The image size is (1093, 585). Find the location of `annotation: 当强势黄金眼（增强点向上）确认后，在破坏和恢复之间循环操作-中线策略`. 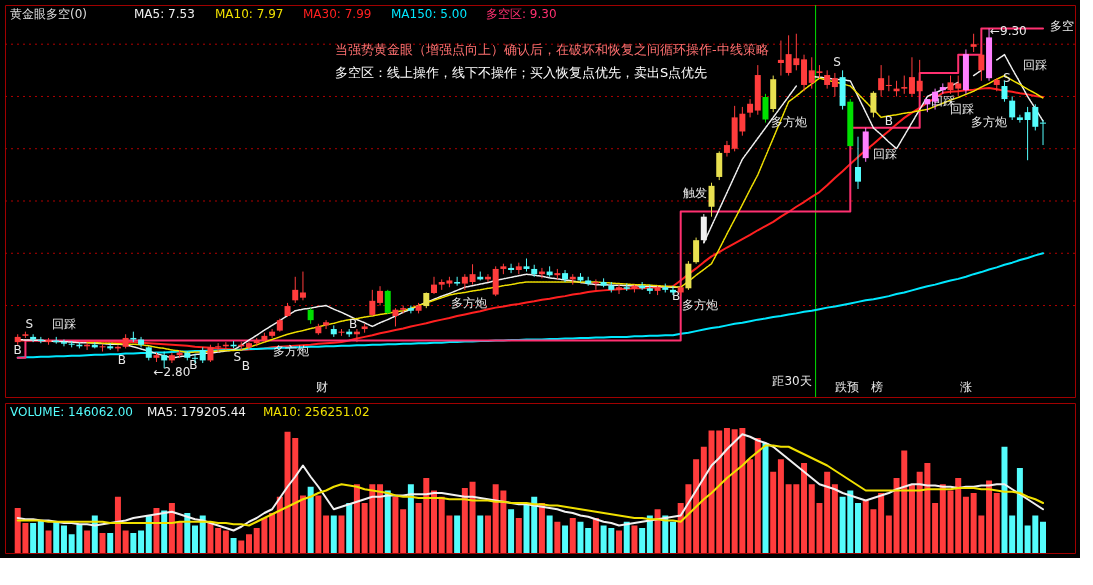

annotation: 当强势黄金眼（增强点向上）确认后，在破坏和恢复之间循环操作-中线策略 is located at coordinates (552, 49).